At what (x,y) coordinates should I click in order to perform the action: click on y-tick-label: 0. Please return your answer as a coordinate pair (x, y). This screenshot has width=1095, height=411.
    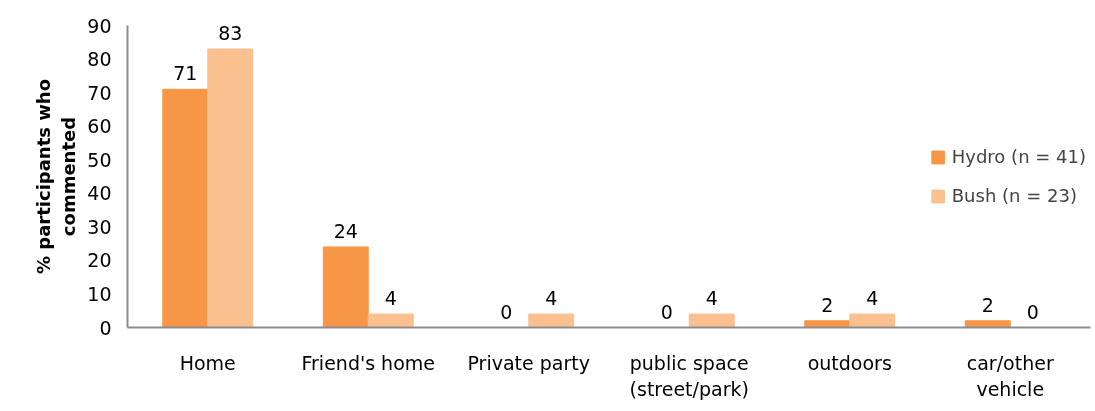
    Looking at the image, I should click on (105, 327).